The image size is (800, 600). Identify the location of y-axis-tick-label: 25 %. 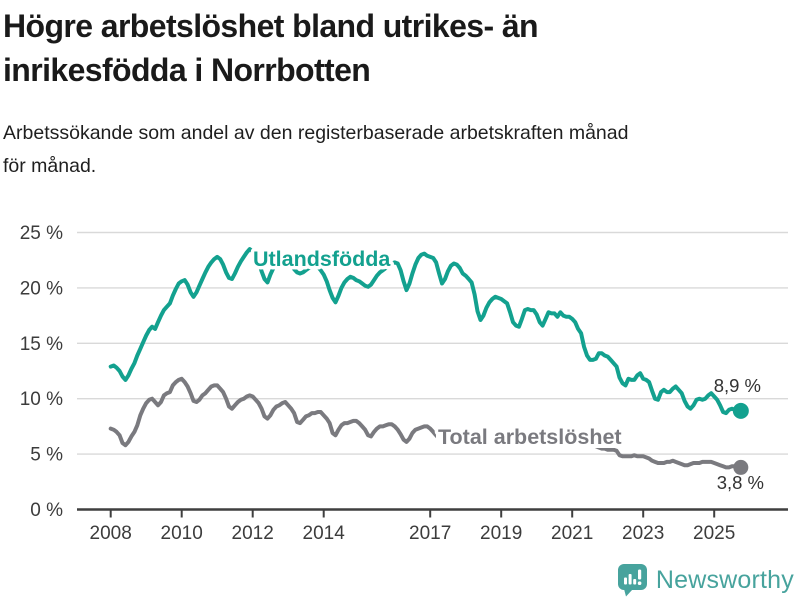
(41, 233).